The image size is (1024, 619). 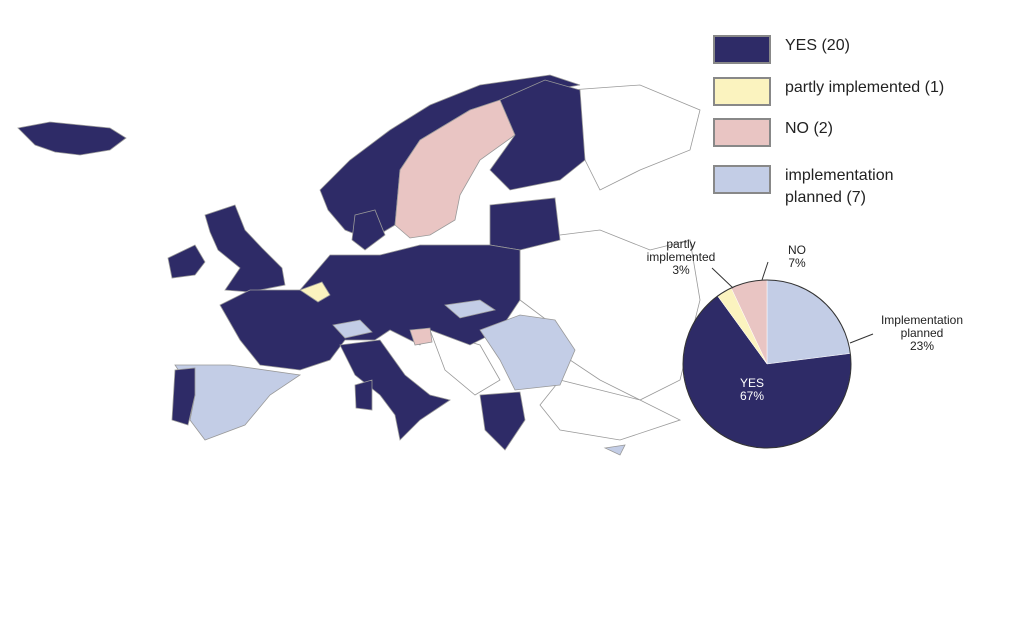 I want to click on legend-item: YES (20), so click(x=839, y=49).